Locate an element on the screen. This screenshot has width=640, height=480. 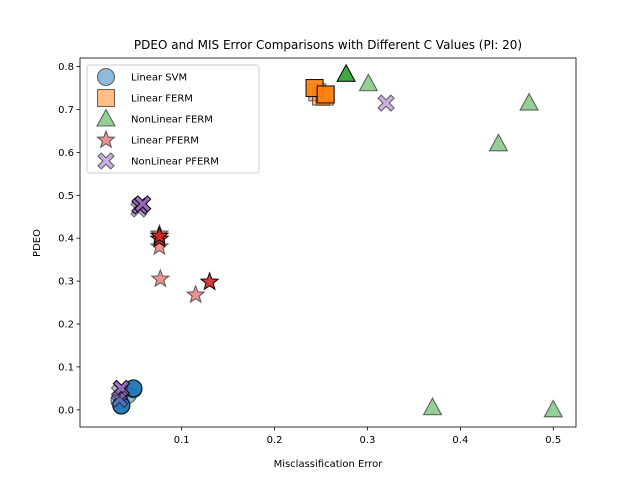
y-tick-label: 0.5 is located at coordinates (66, 196).